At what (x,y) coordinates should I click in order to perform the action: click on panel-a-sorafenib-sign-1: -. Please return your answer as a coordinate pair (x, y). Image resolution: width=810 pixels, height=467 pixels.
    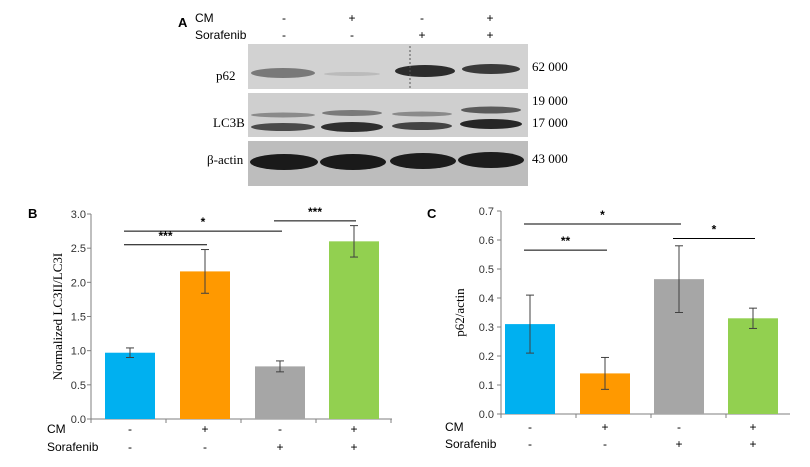
    Looking at the image, I should click on (284, 35).